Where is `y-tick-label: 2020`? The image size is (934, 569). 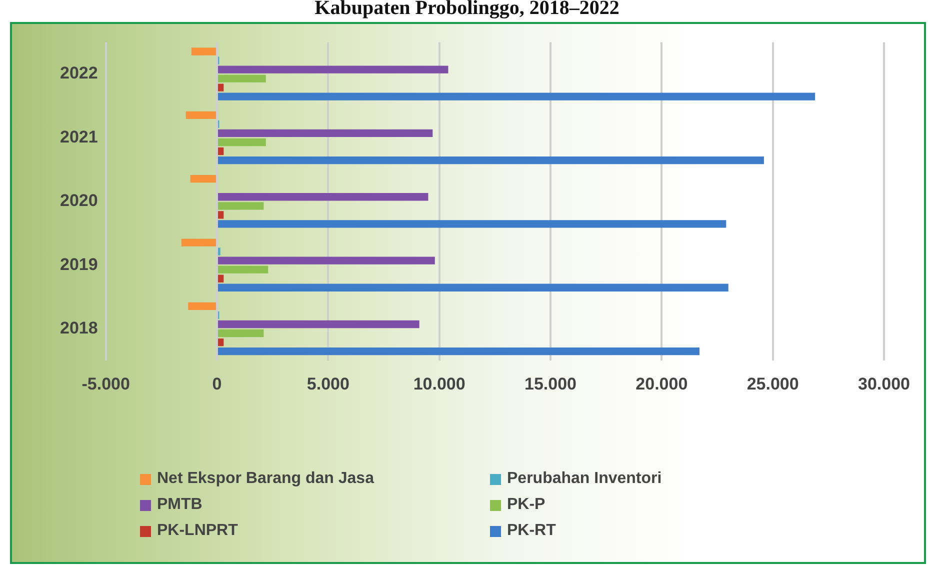 y-tick-label: 2020 is located at coordinates (79, 200).